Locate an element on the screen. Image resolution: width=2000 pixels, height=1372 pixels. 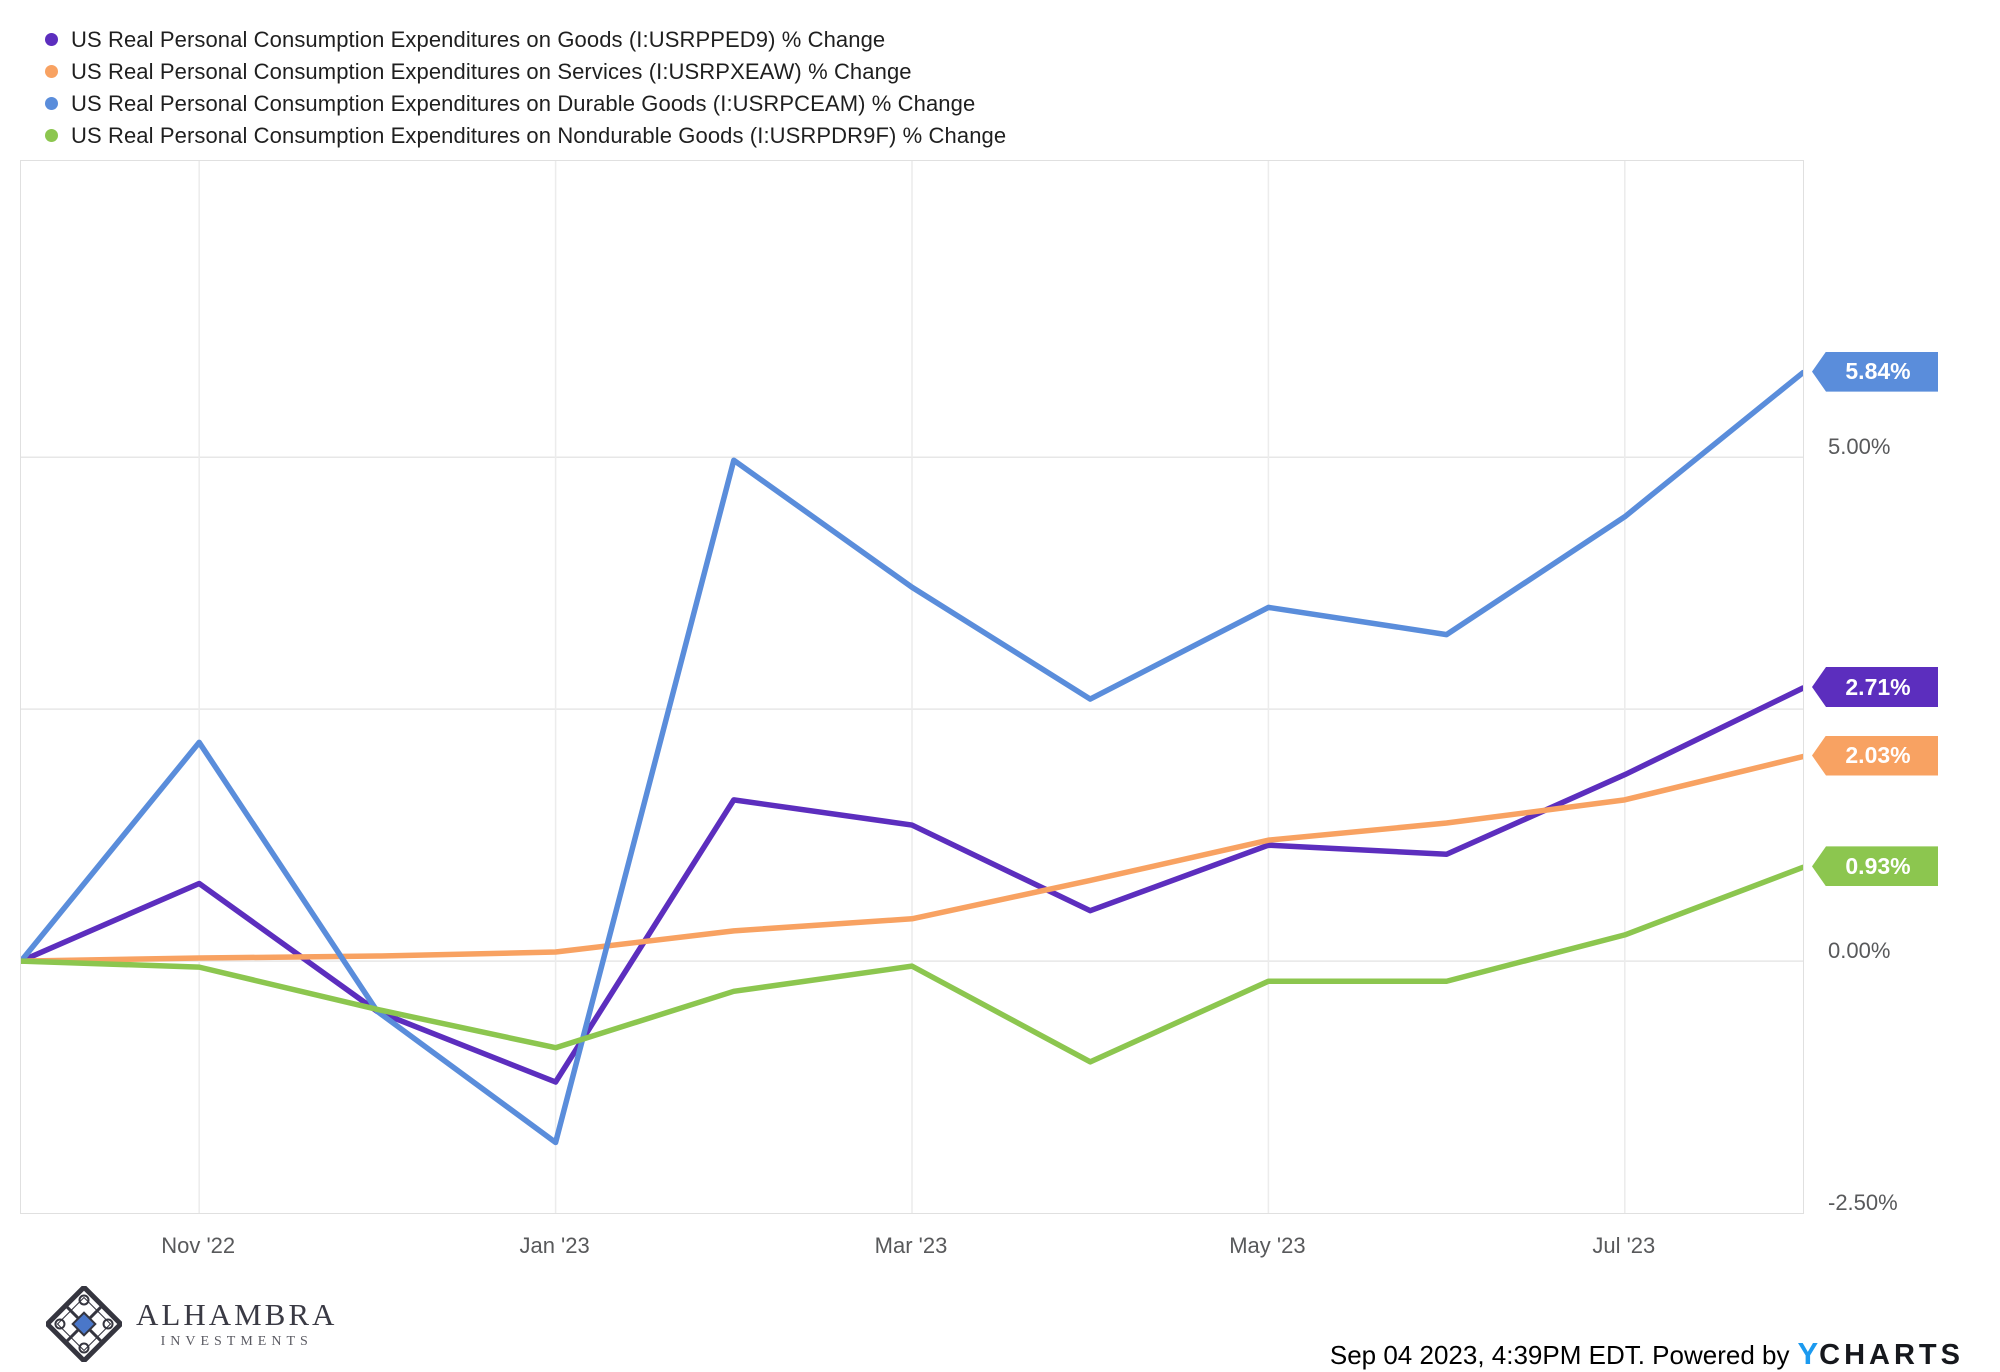
series-end-value-badge: 0.93% is located at coordinates (1875, 866).